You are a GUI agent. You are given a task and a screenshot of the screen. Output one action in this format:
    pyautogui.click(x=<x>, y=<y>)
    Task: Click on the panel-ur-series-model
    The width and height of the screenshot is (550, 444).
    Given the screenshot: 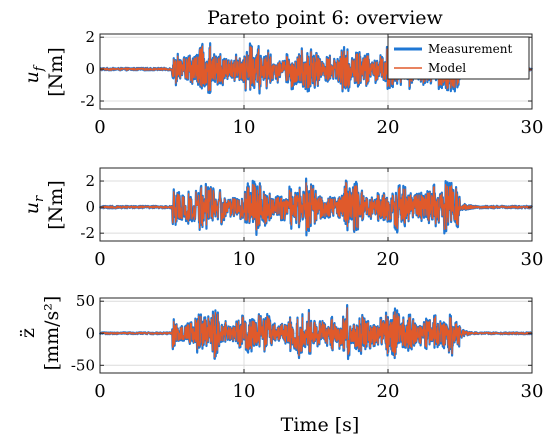 What is the action you would take?
    pyautogui.click(x=316, y=206)
    